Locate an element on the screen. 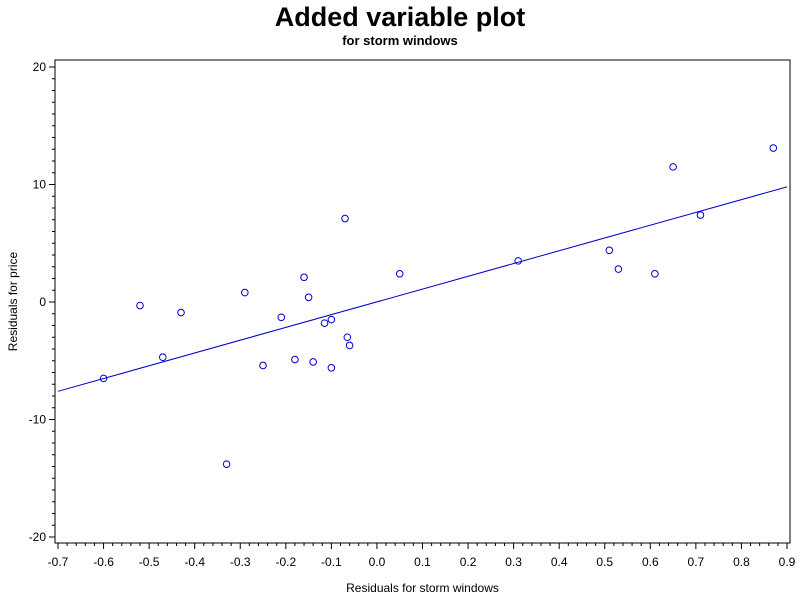  x-tick-label: -0.5 is located at coordinates (149, 562).